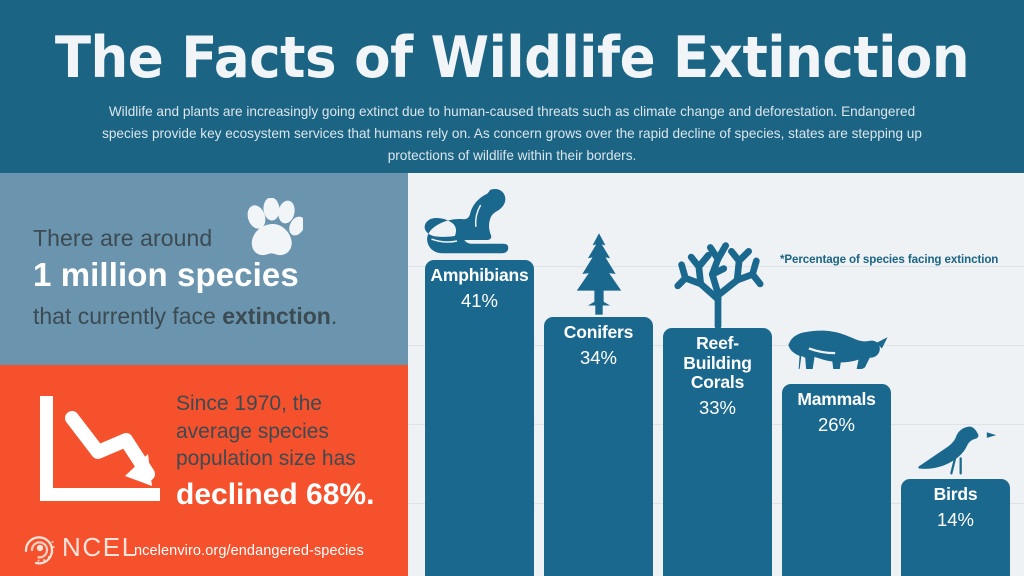  I want to click on blue-stat-line3: that currently face extinction., so click(185, 316).